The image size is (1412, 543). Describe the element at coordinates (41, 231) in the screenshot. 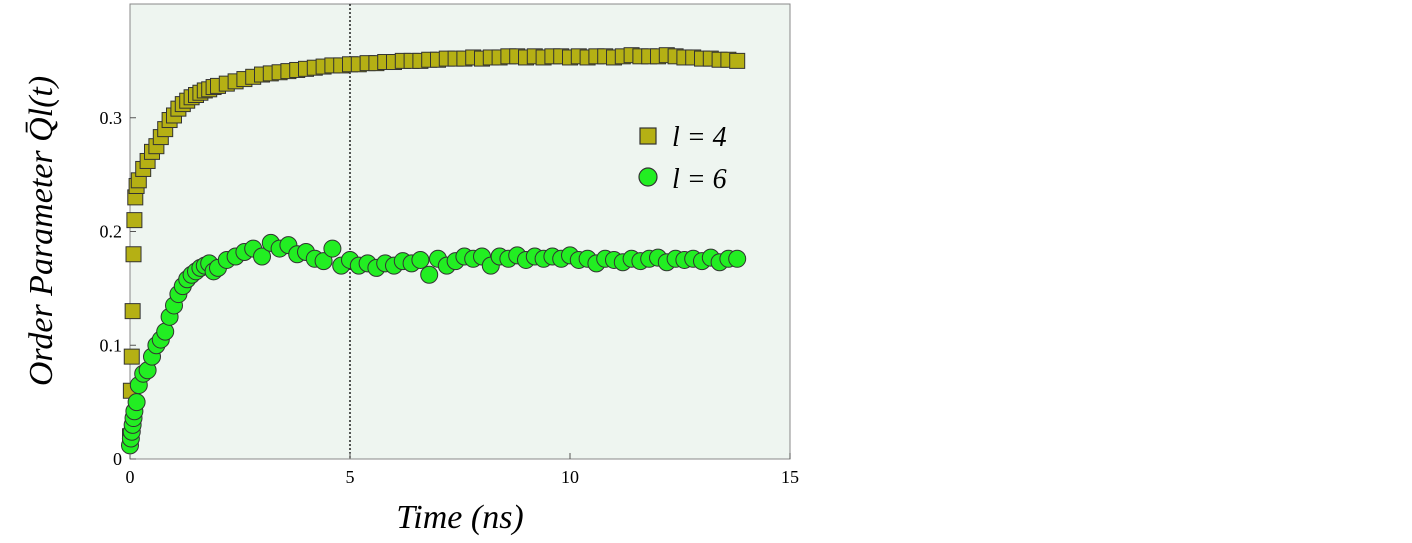

I see `y-axis-title: Order Parameter Q̄l(t)` at that location.